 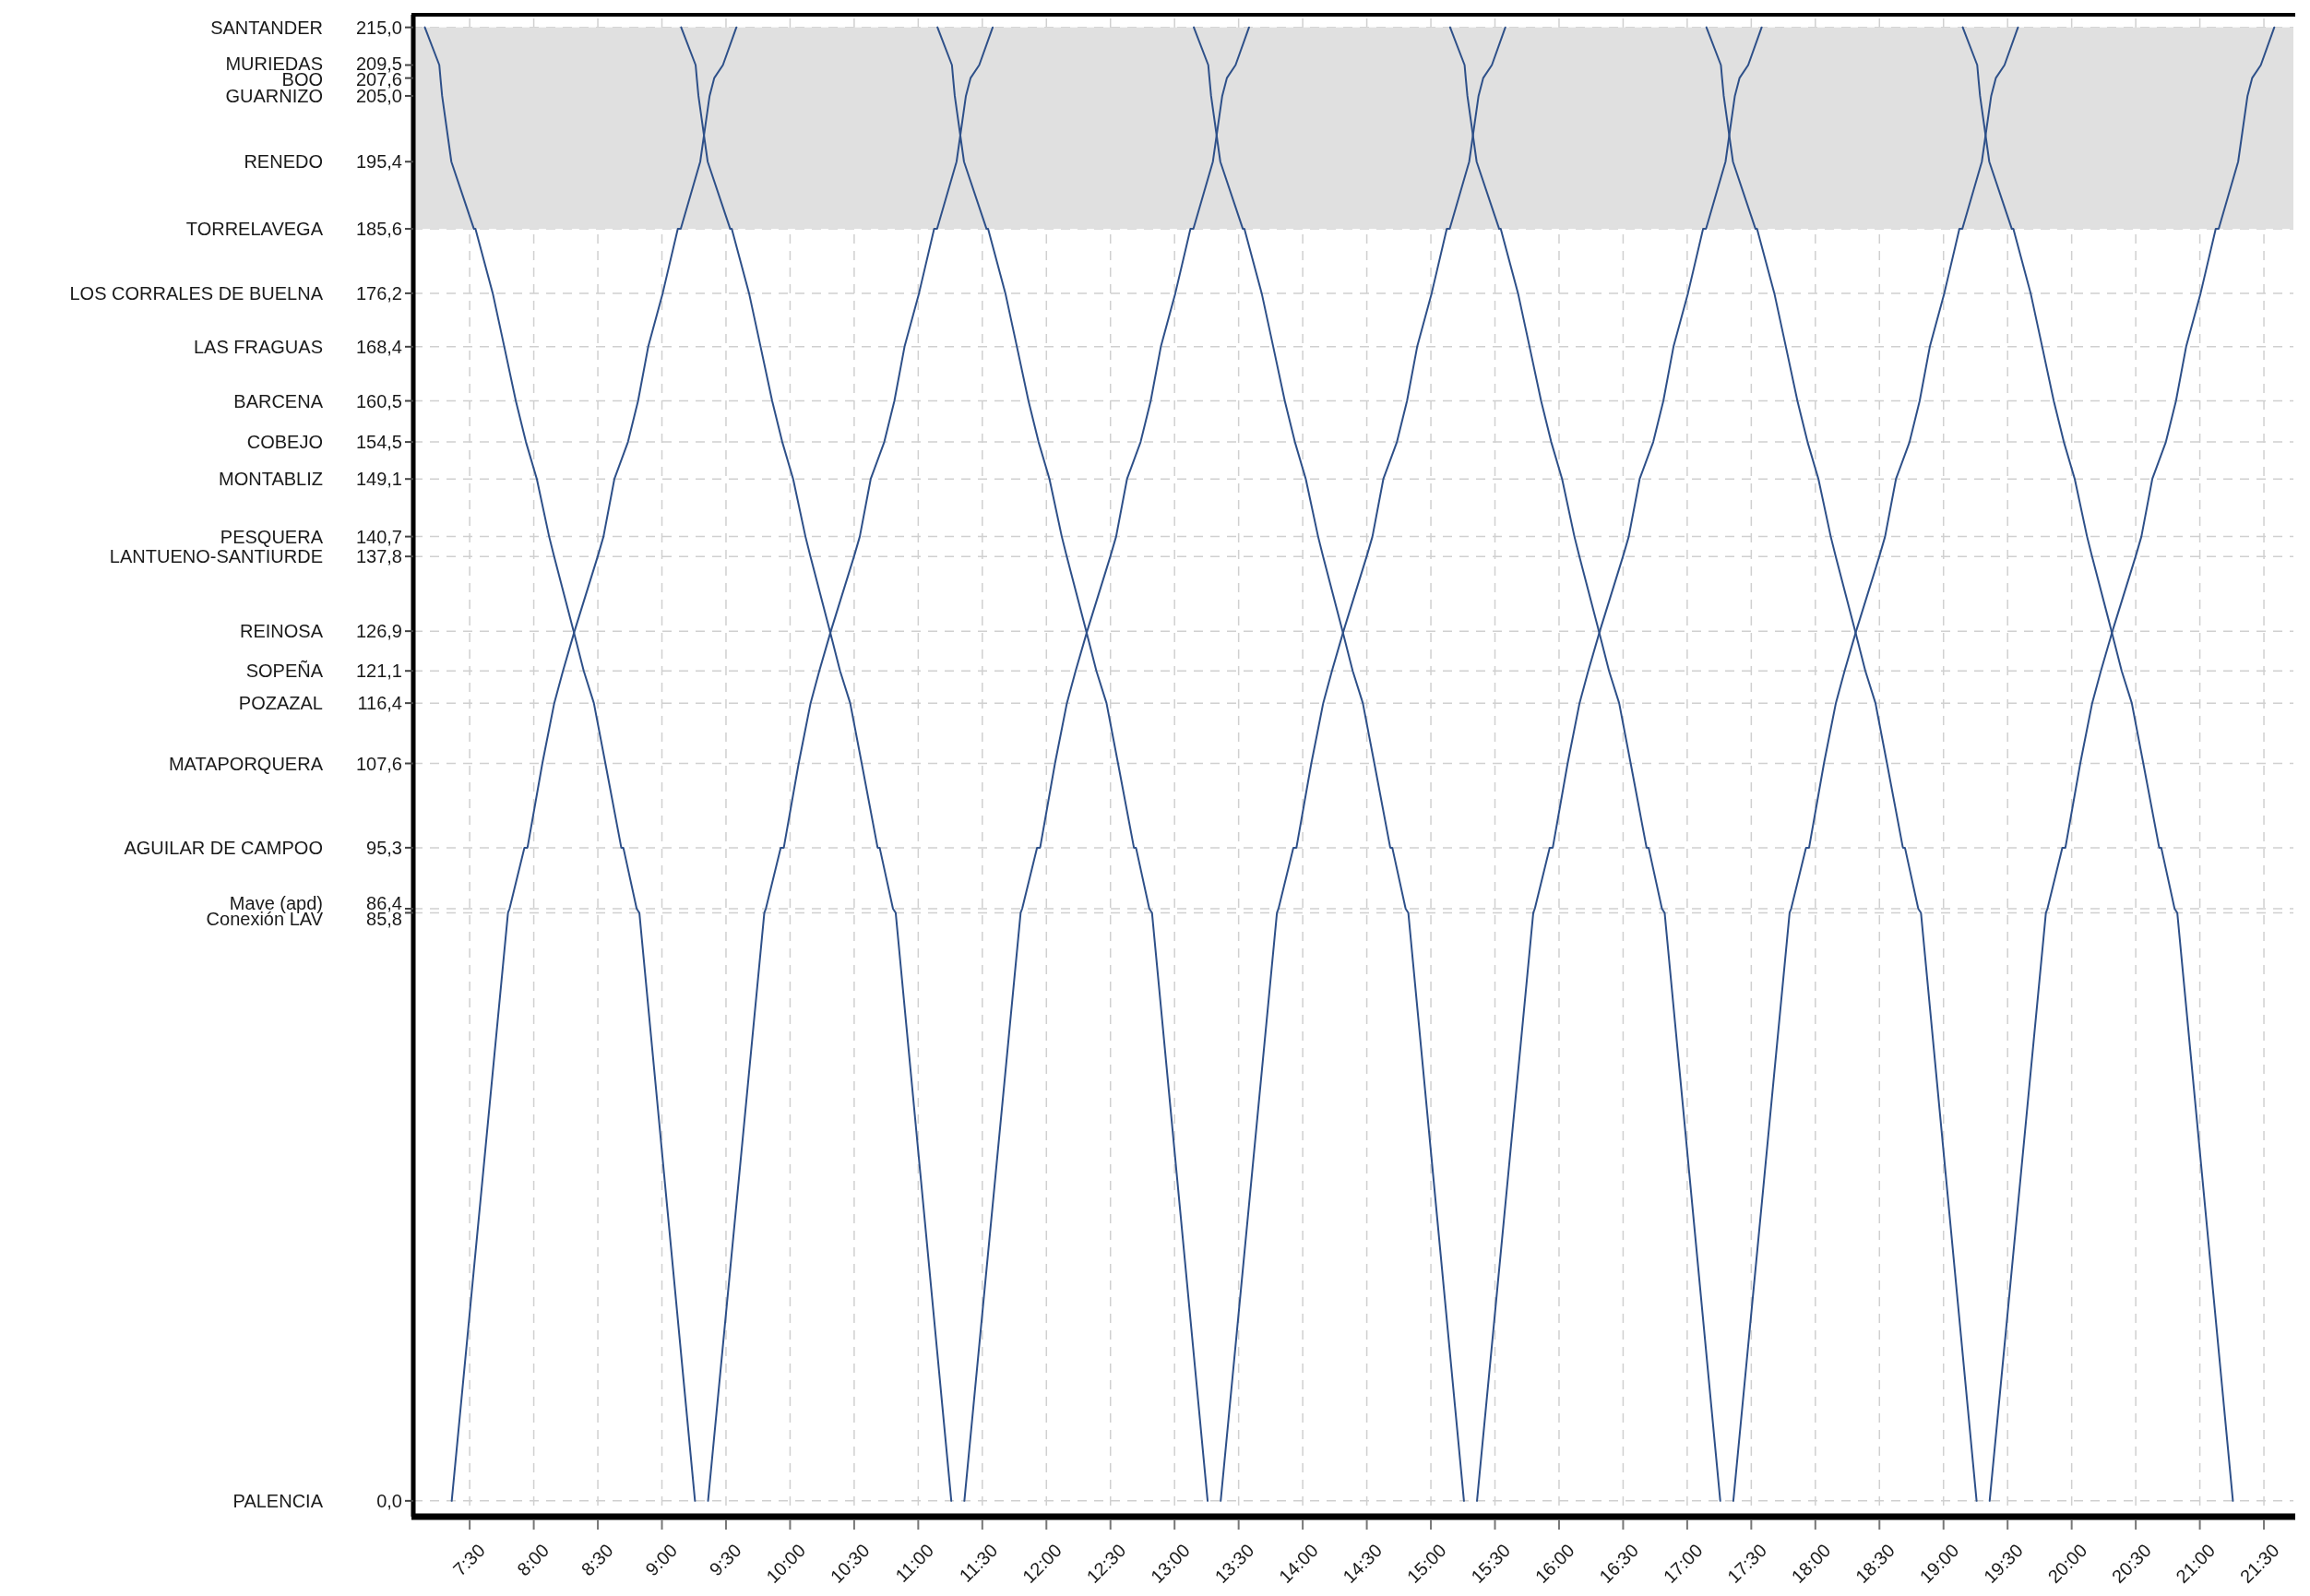 I want to click on text: REINOSA, so click(x=282, y=631).